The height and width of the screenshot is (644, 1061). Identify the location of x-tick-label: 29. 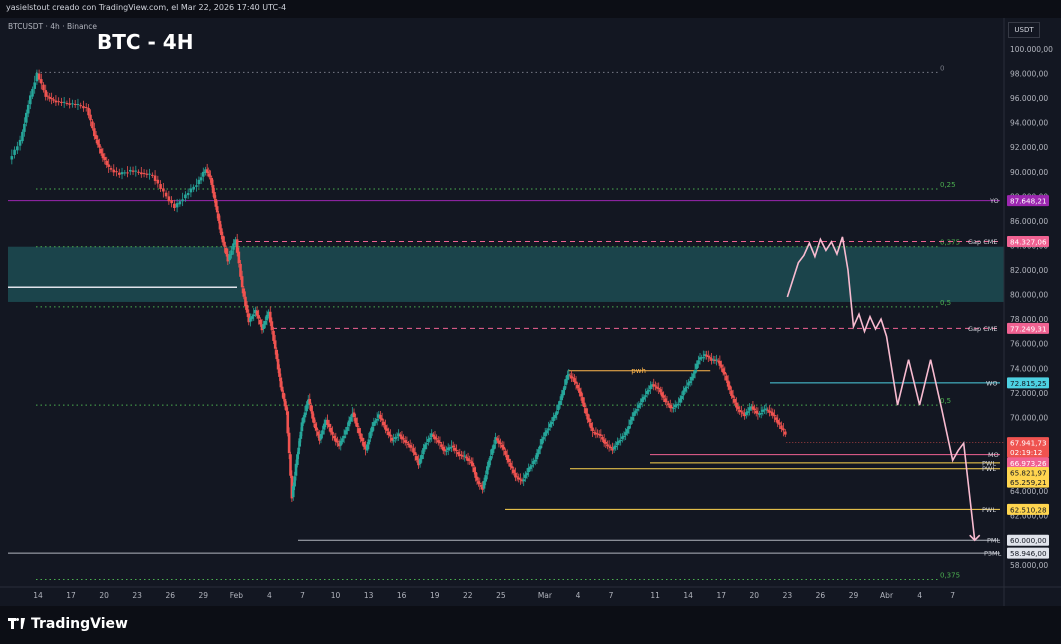
(854, 595).